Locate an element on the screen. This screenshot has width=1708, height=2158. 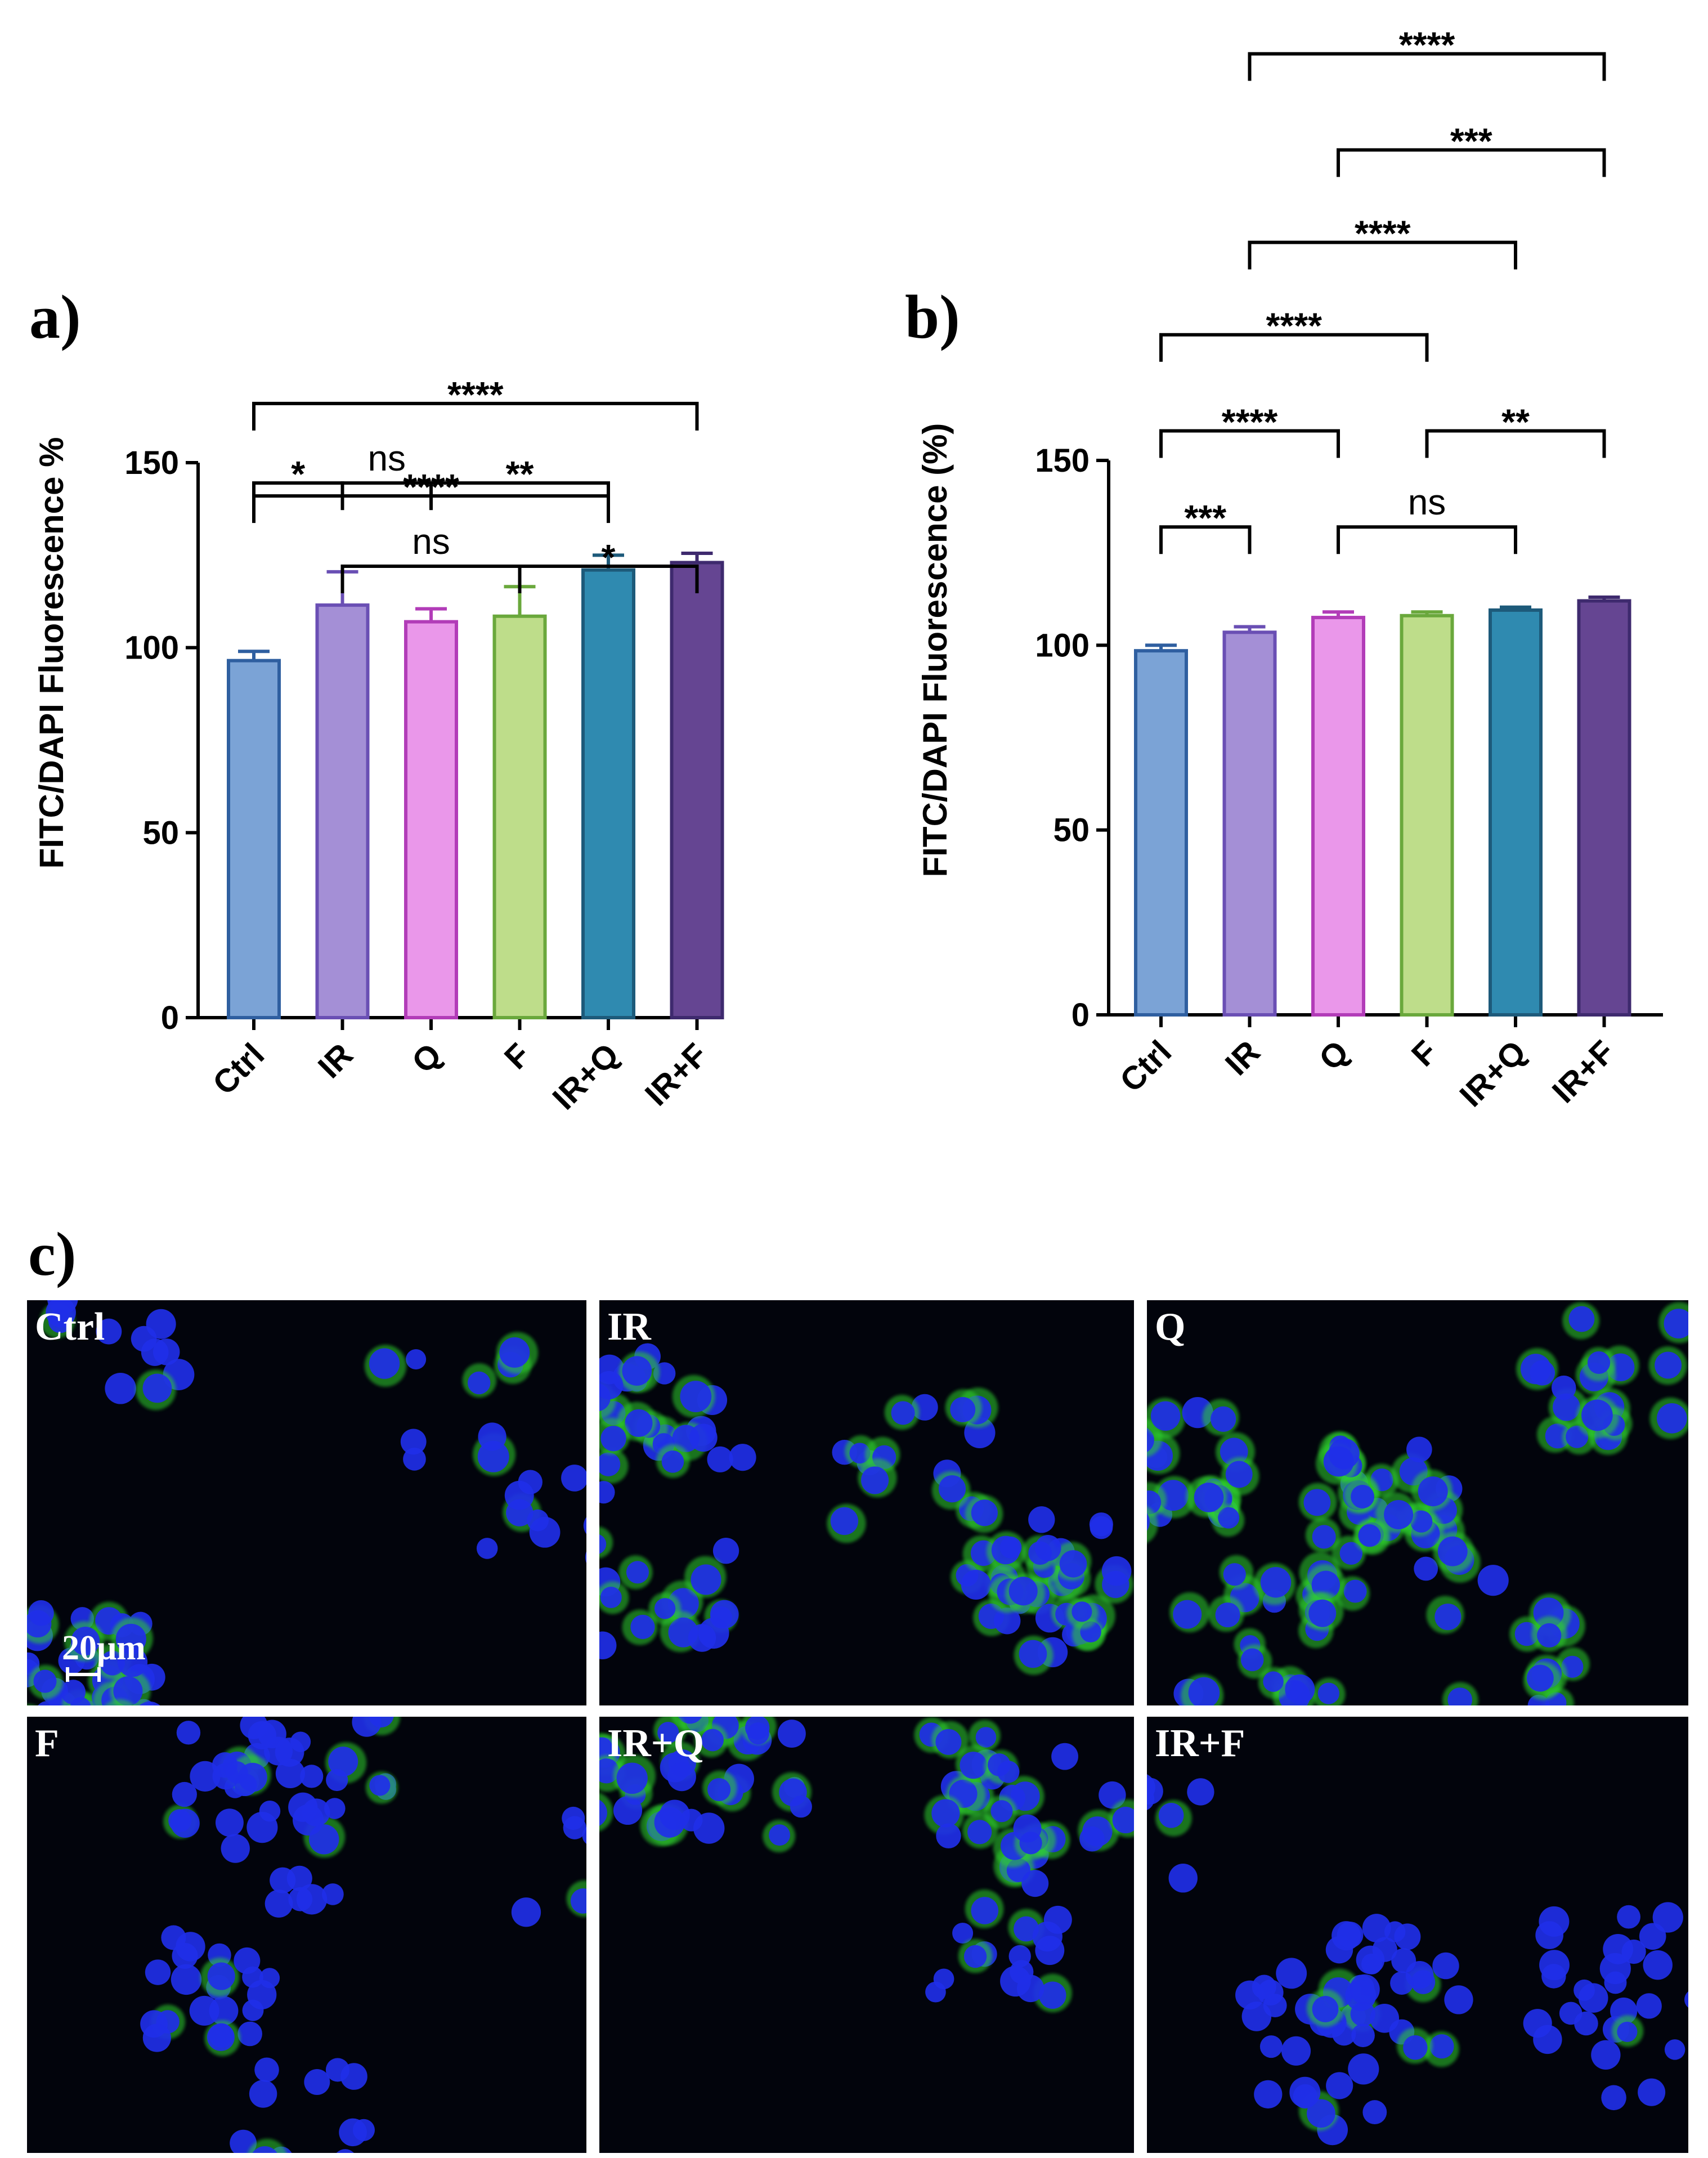
chart-b-significance: ******************* ***** ns is located at coordinates (1382, 289).